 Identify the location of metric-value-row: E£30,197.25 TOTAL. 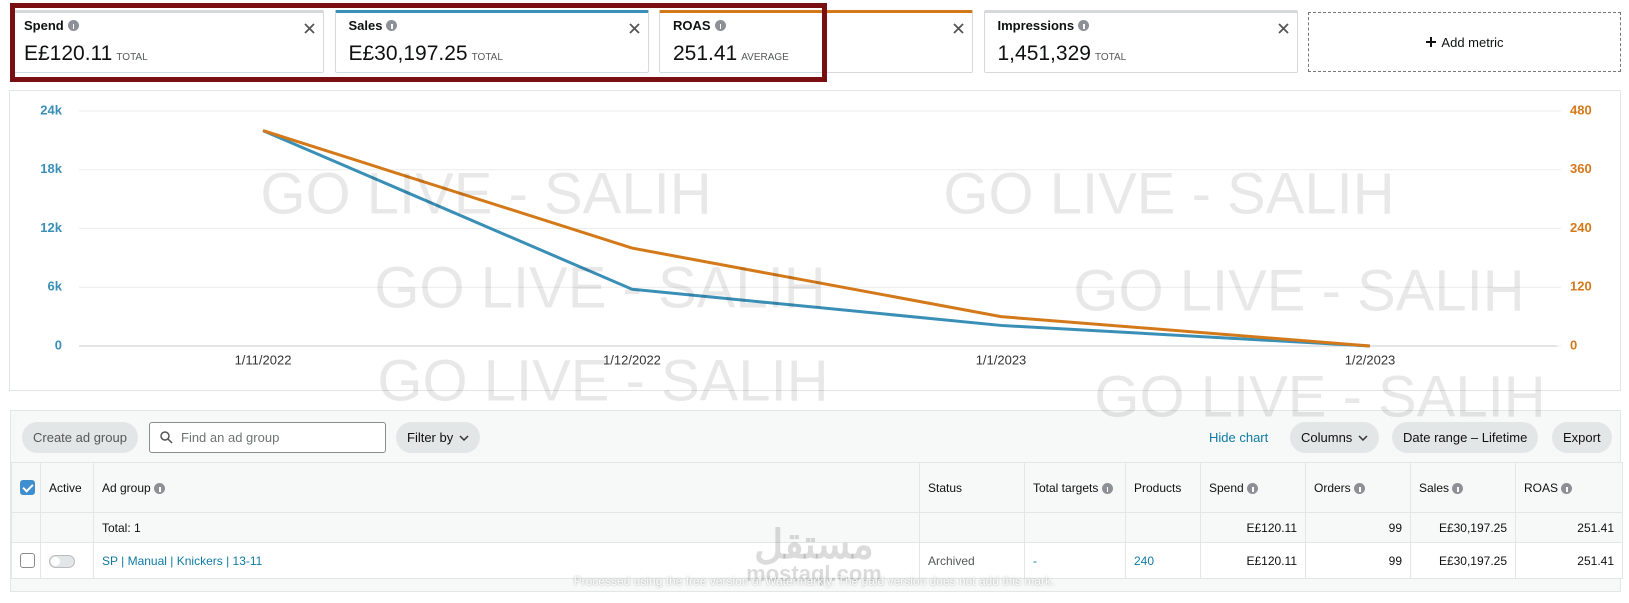
(492, 54).